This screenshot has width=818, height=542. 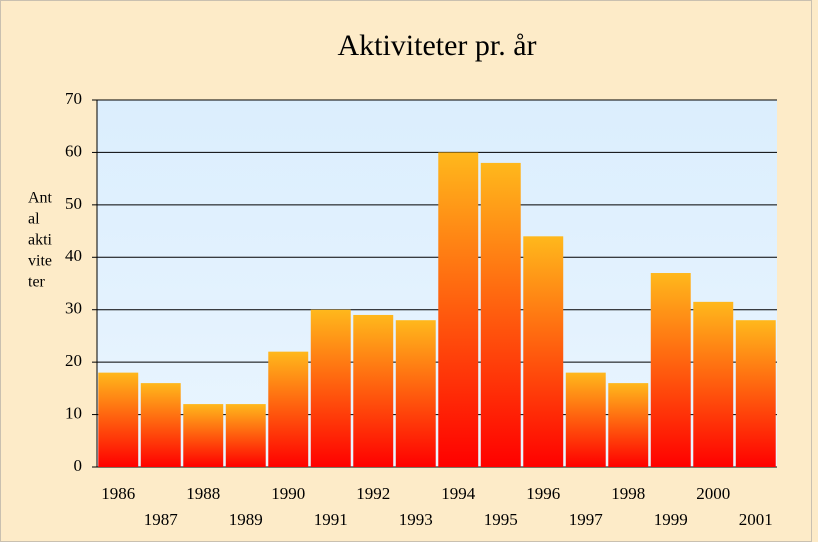 What do you see at coordinates (78, 465) in the screenshot?
I see `y-tick-label: 0` at bounding box center [78, 465].